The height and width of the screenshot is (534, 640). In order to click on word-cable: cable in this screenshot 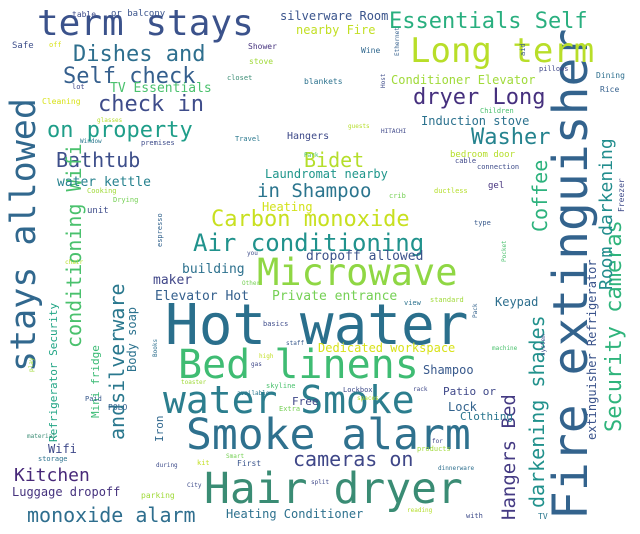, I will do `click(466, 161)`.